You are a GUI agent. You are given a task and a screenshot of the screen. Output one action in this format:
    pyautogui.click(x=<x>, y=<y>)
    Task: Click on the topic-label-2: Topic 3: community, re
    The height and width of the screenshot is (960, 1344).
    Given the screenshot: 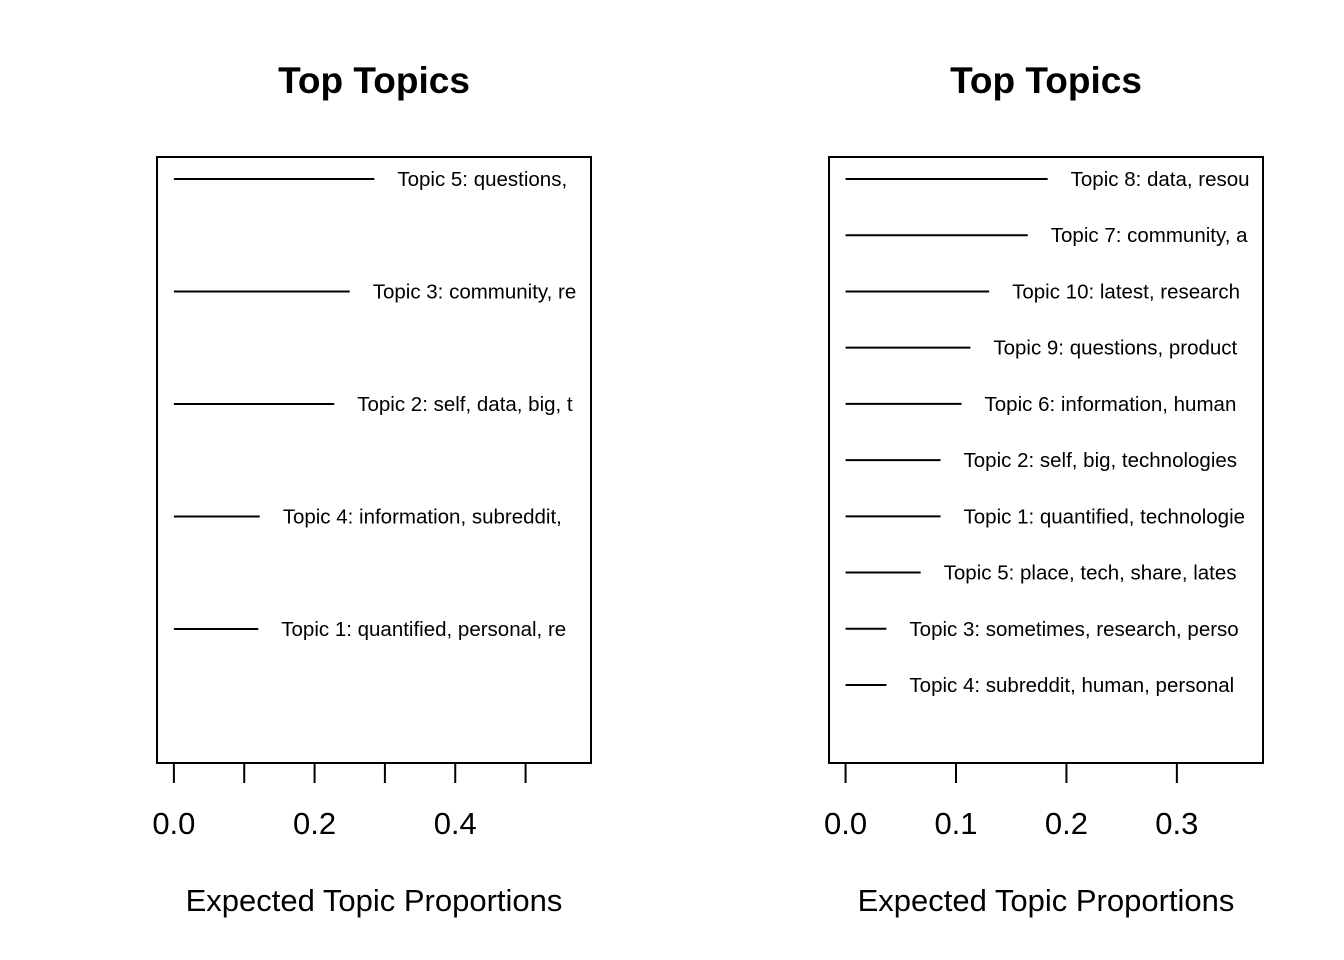 What is the action you would take?
    pyautogui.click(x=475, y=292)
    